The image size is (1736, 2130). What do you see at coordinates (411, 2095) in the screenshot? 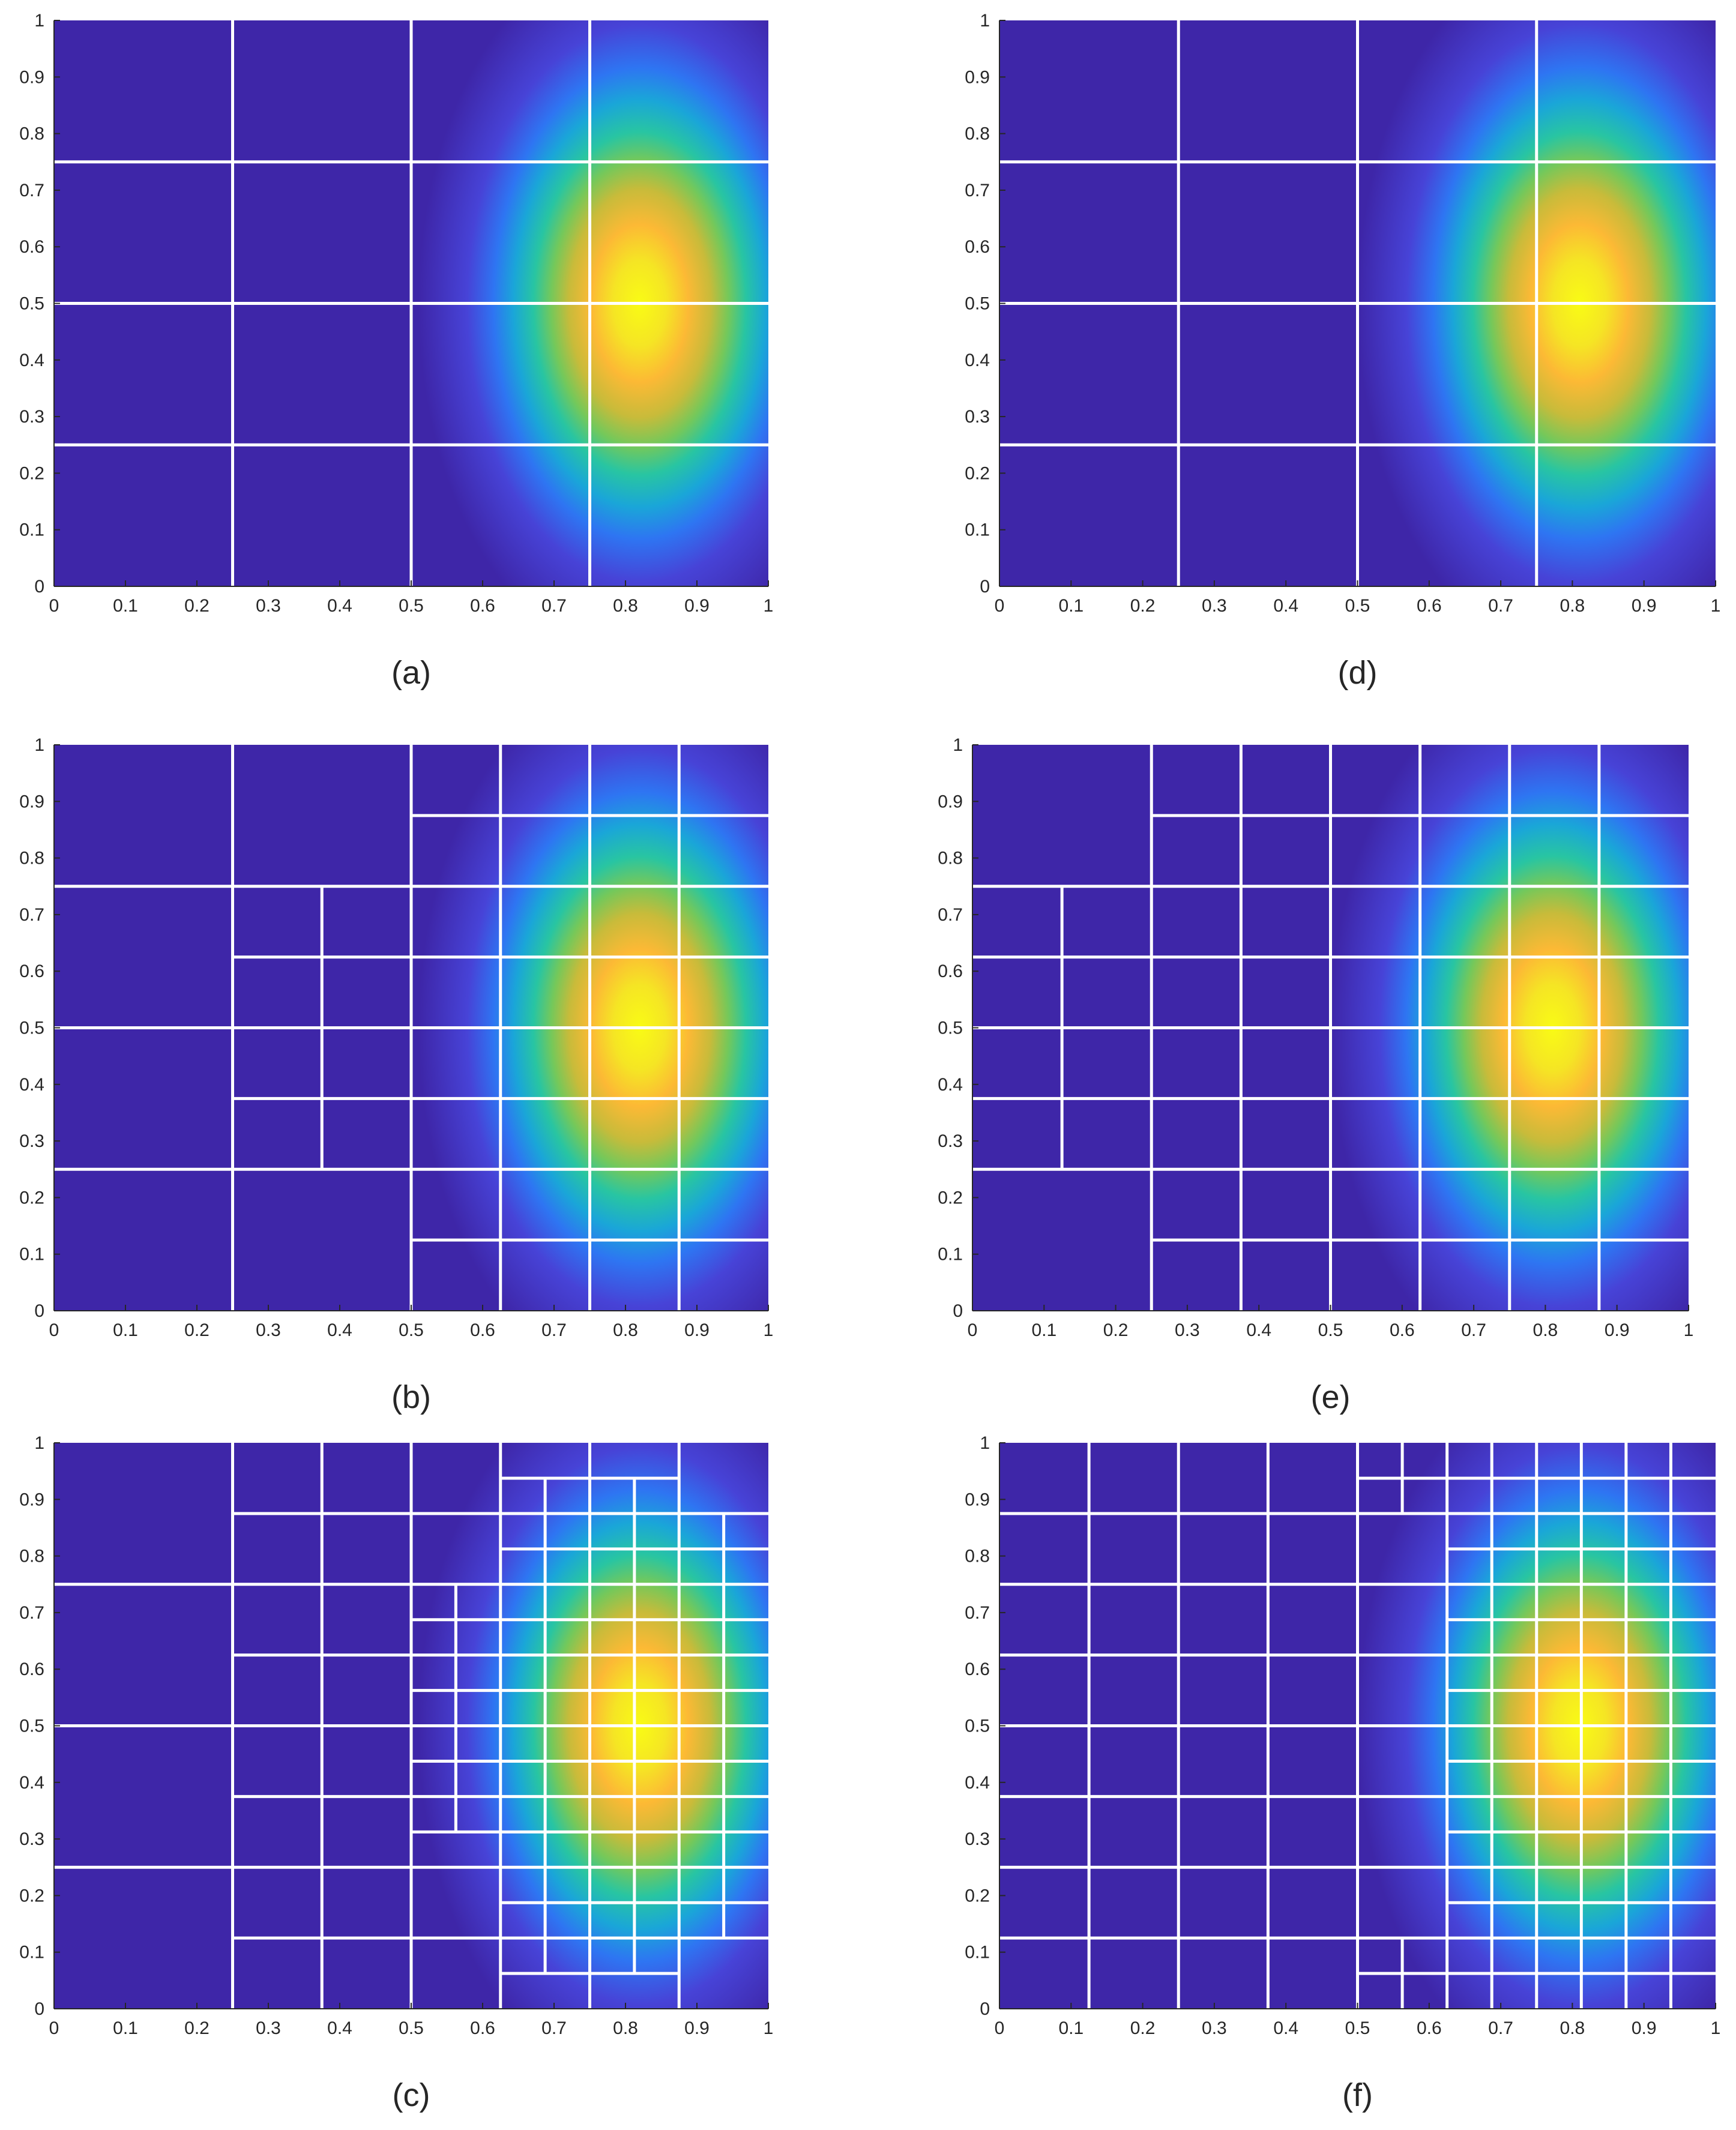
I see `panel-caption: (c)` at bounding box center [411, 2095].